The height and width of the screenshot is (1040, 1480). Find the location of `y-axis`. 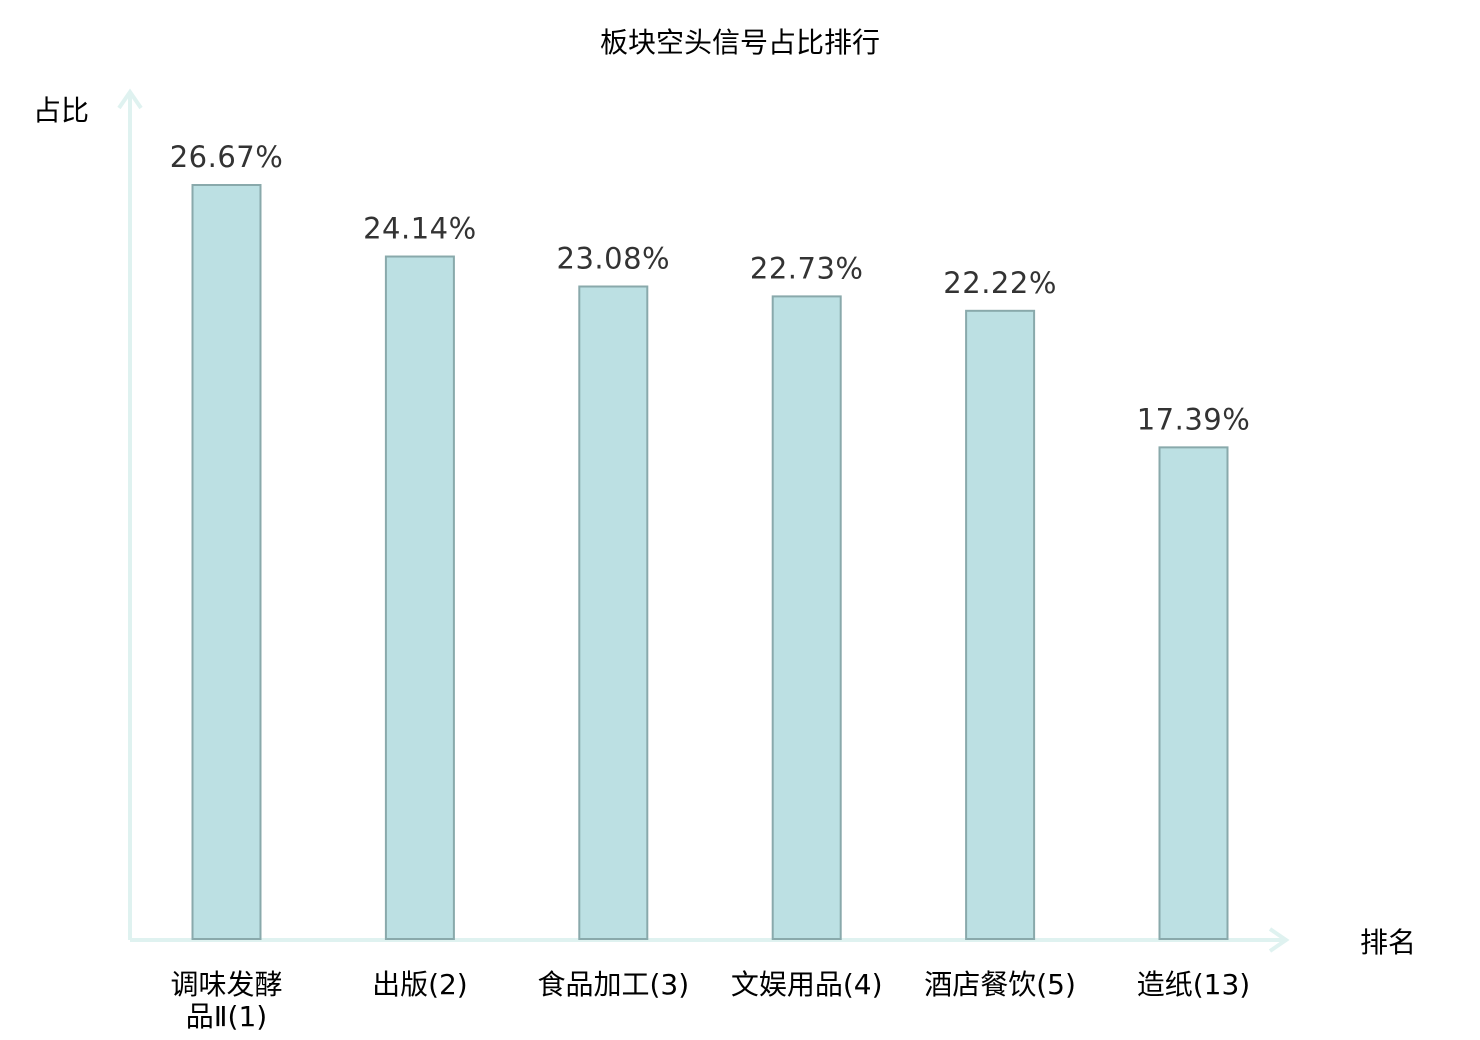

y-axis is located at coordinates (130, 514).